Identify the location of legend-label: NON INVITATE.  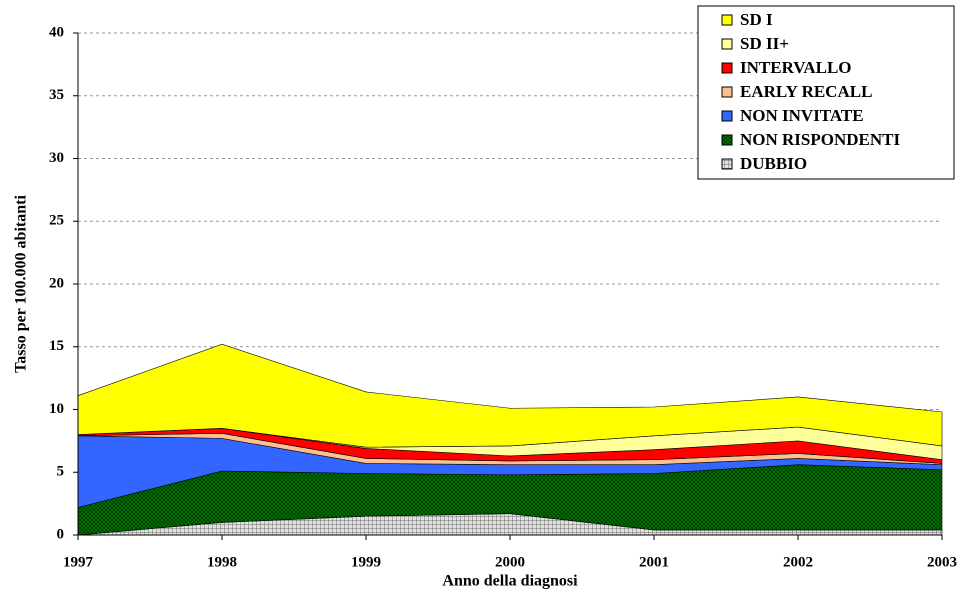
(802, 115).